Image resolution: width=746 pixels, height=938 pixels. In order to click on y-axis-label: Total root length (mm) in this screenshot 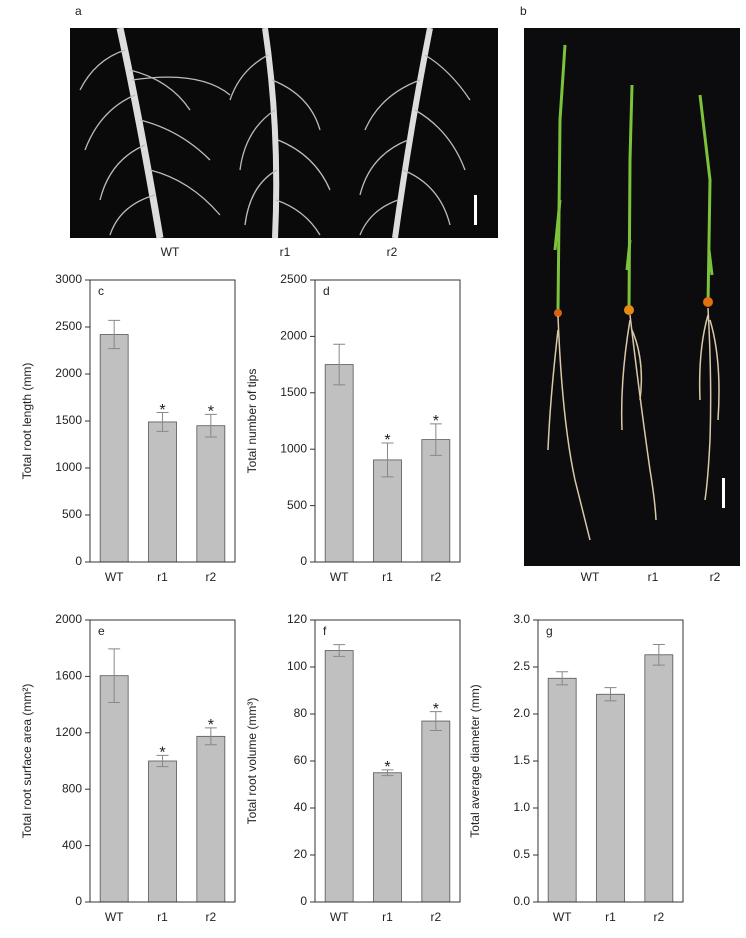, I will do `click(27, 421)`.